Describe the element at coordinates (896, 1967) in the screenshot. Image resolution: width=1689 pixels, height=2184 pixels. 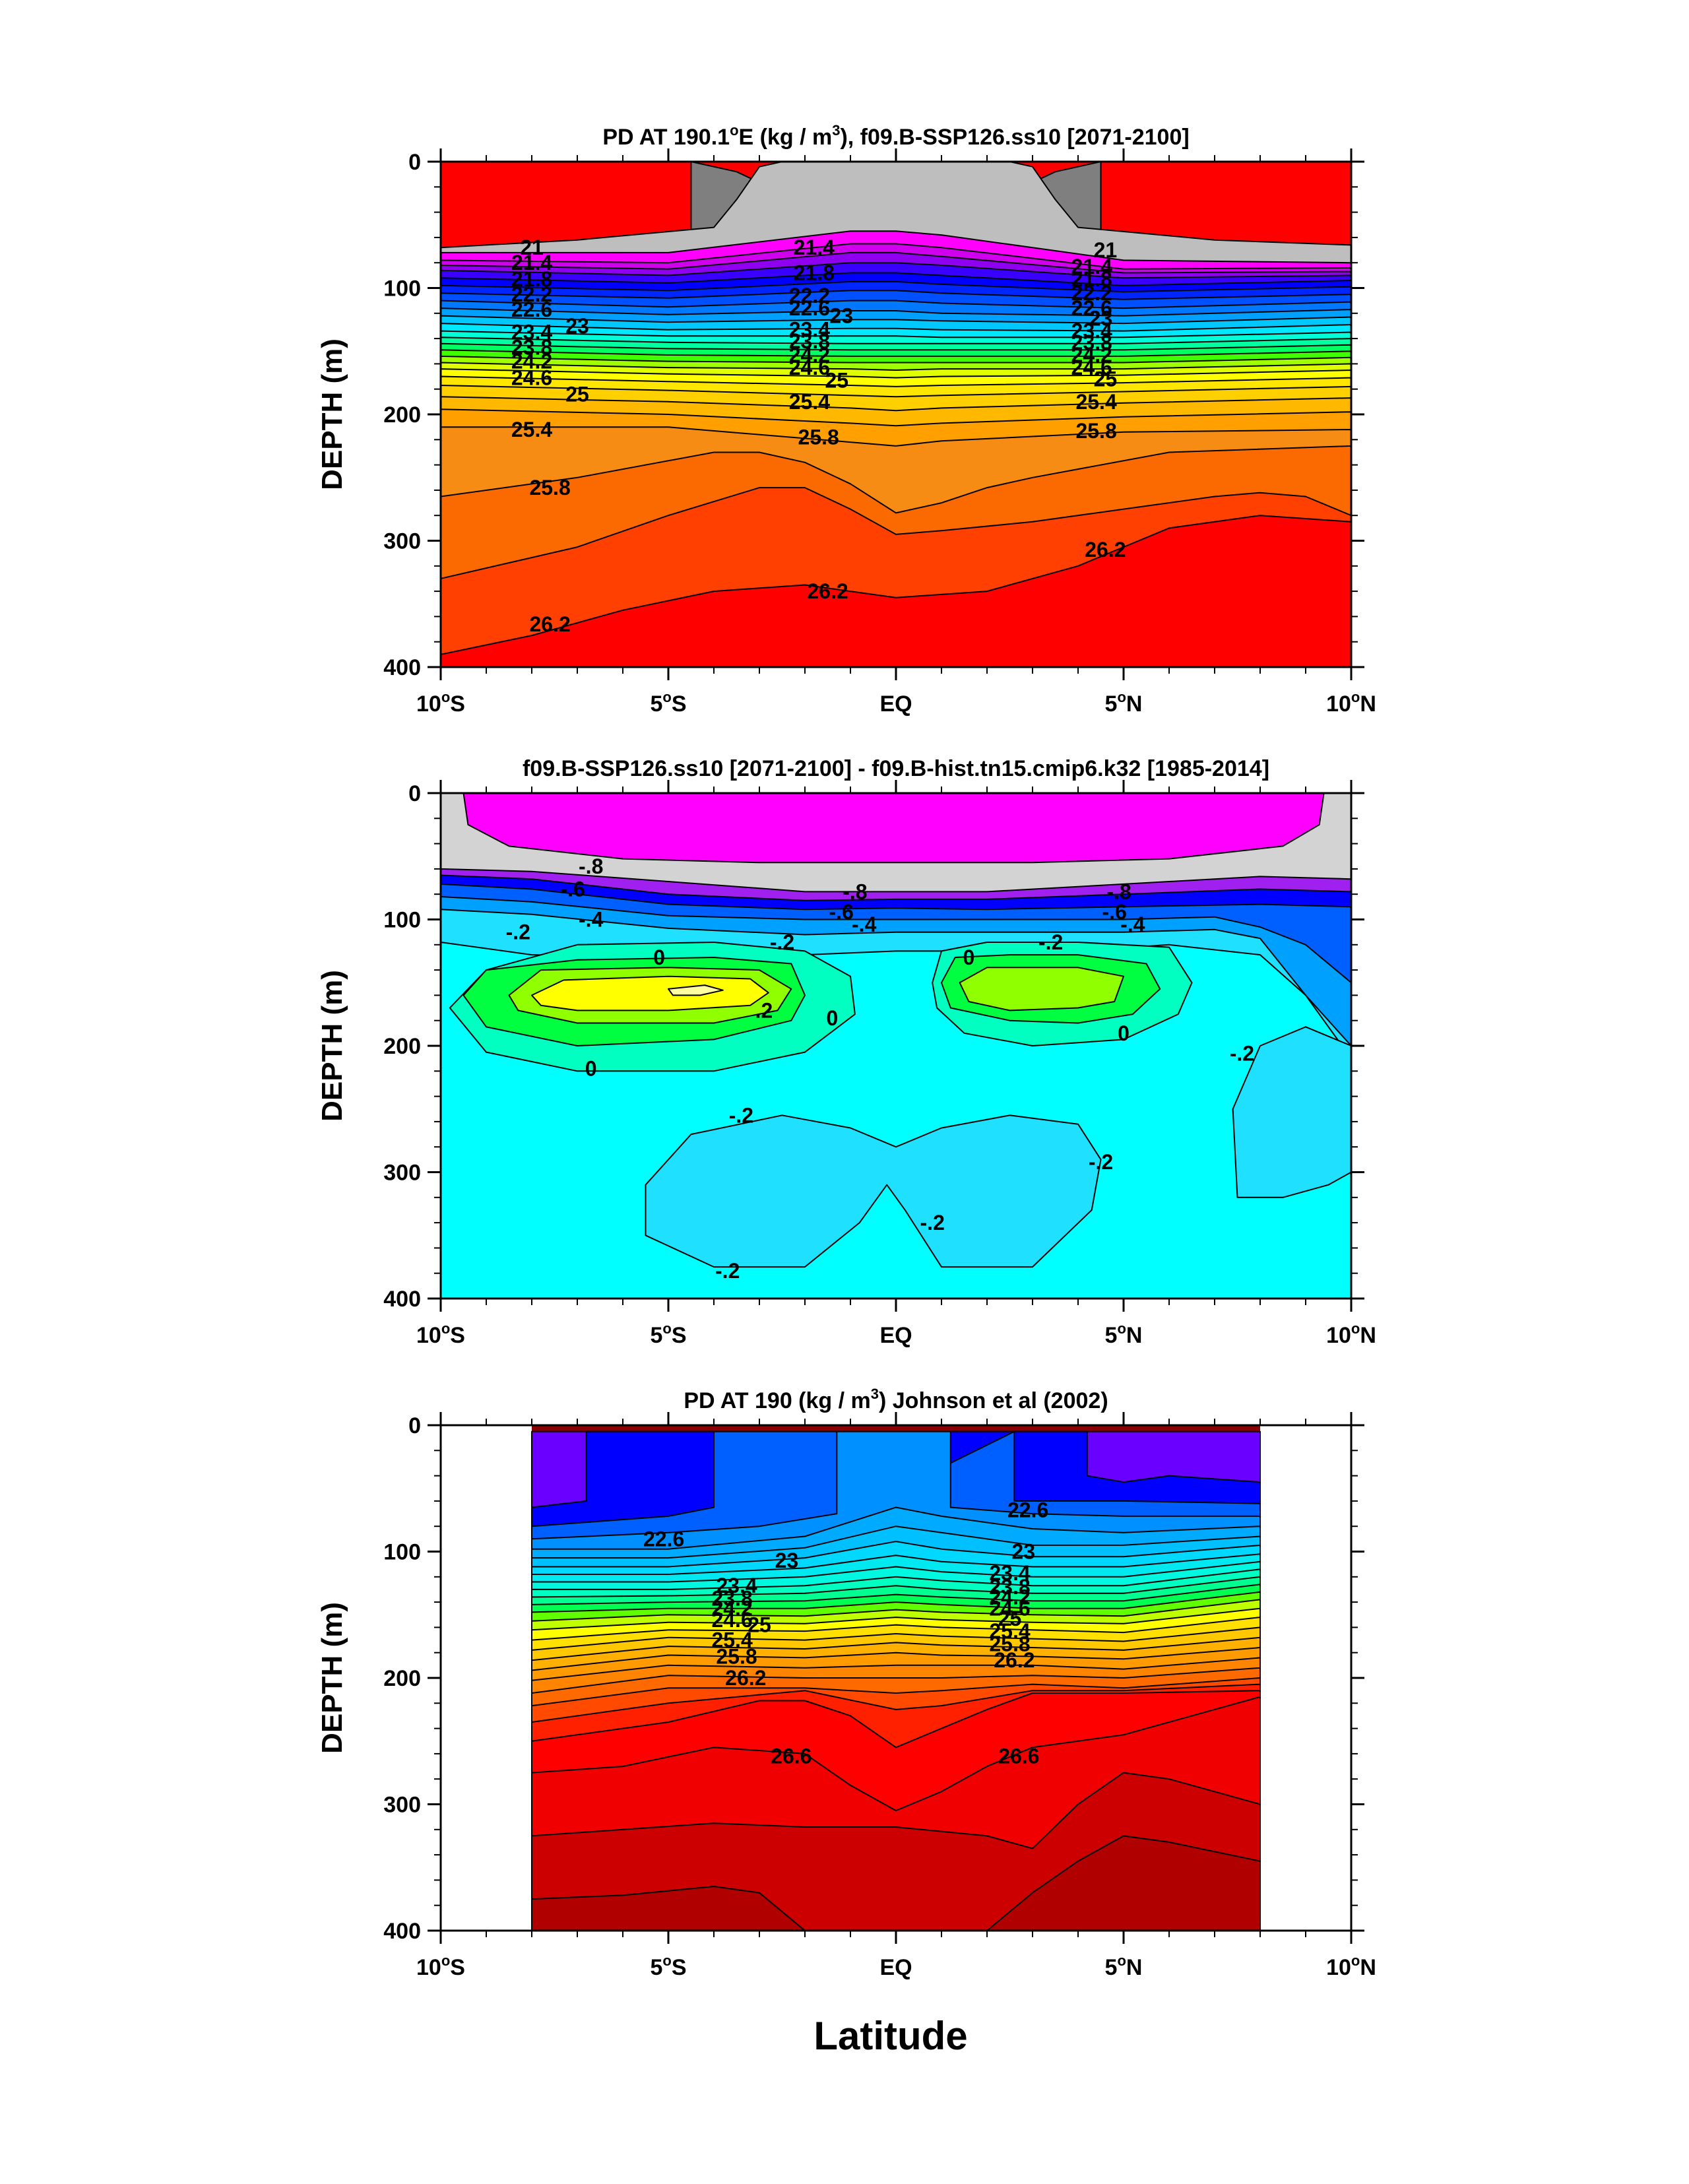
I see `x-tick-label: EQ` at that location.